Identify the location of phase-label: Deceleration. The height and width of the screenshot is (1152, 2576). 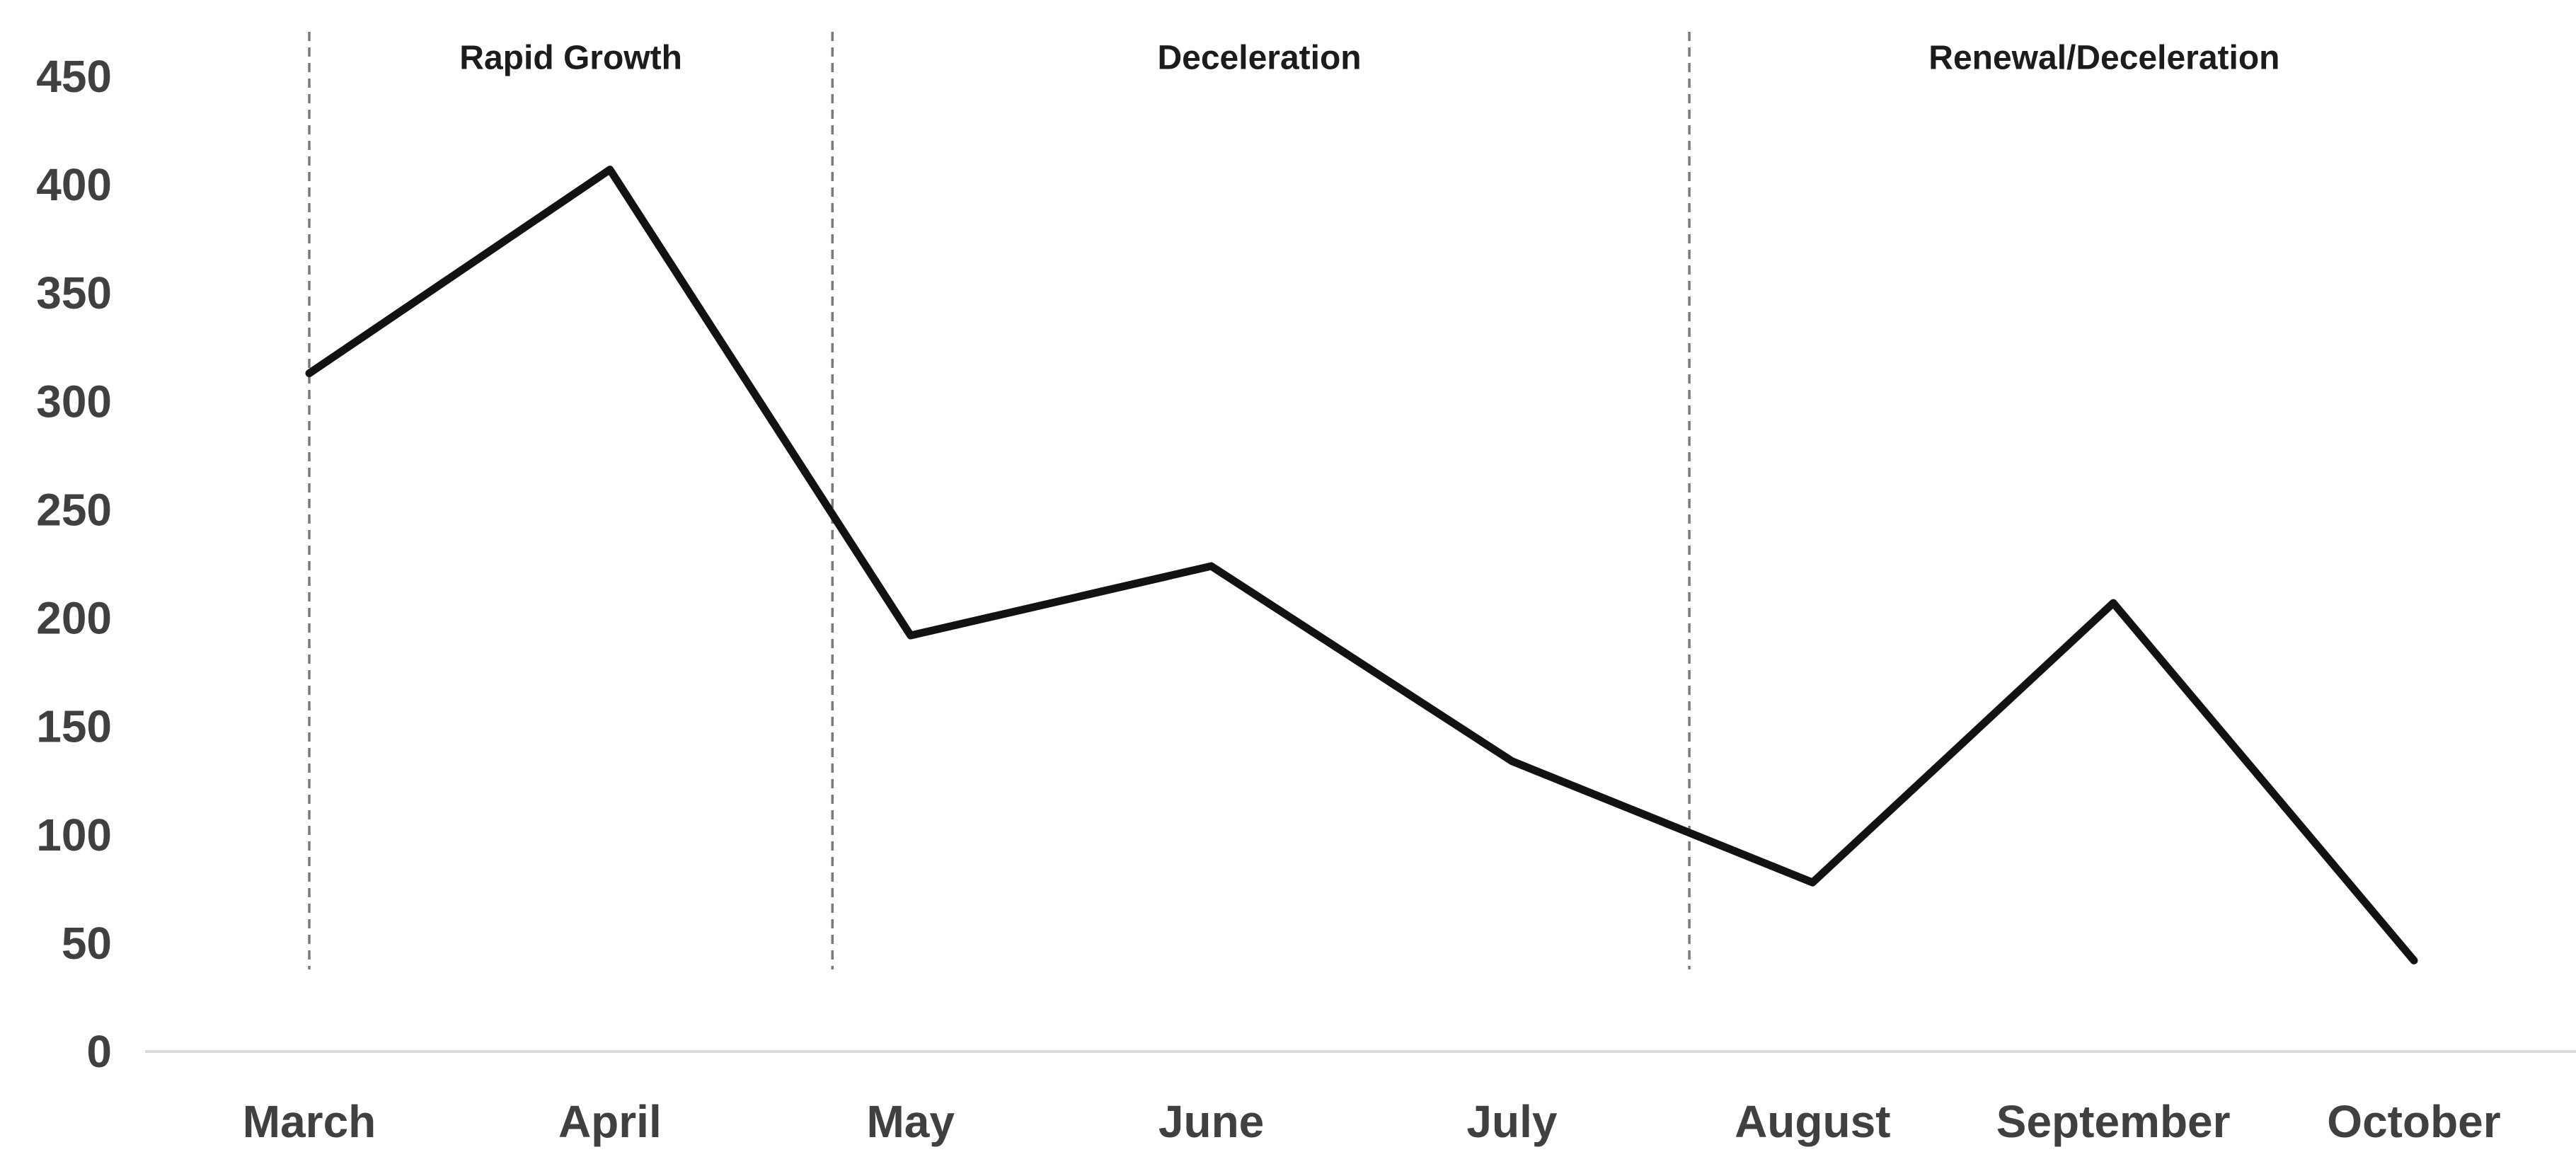
(1259, 58).